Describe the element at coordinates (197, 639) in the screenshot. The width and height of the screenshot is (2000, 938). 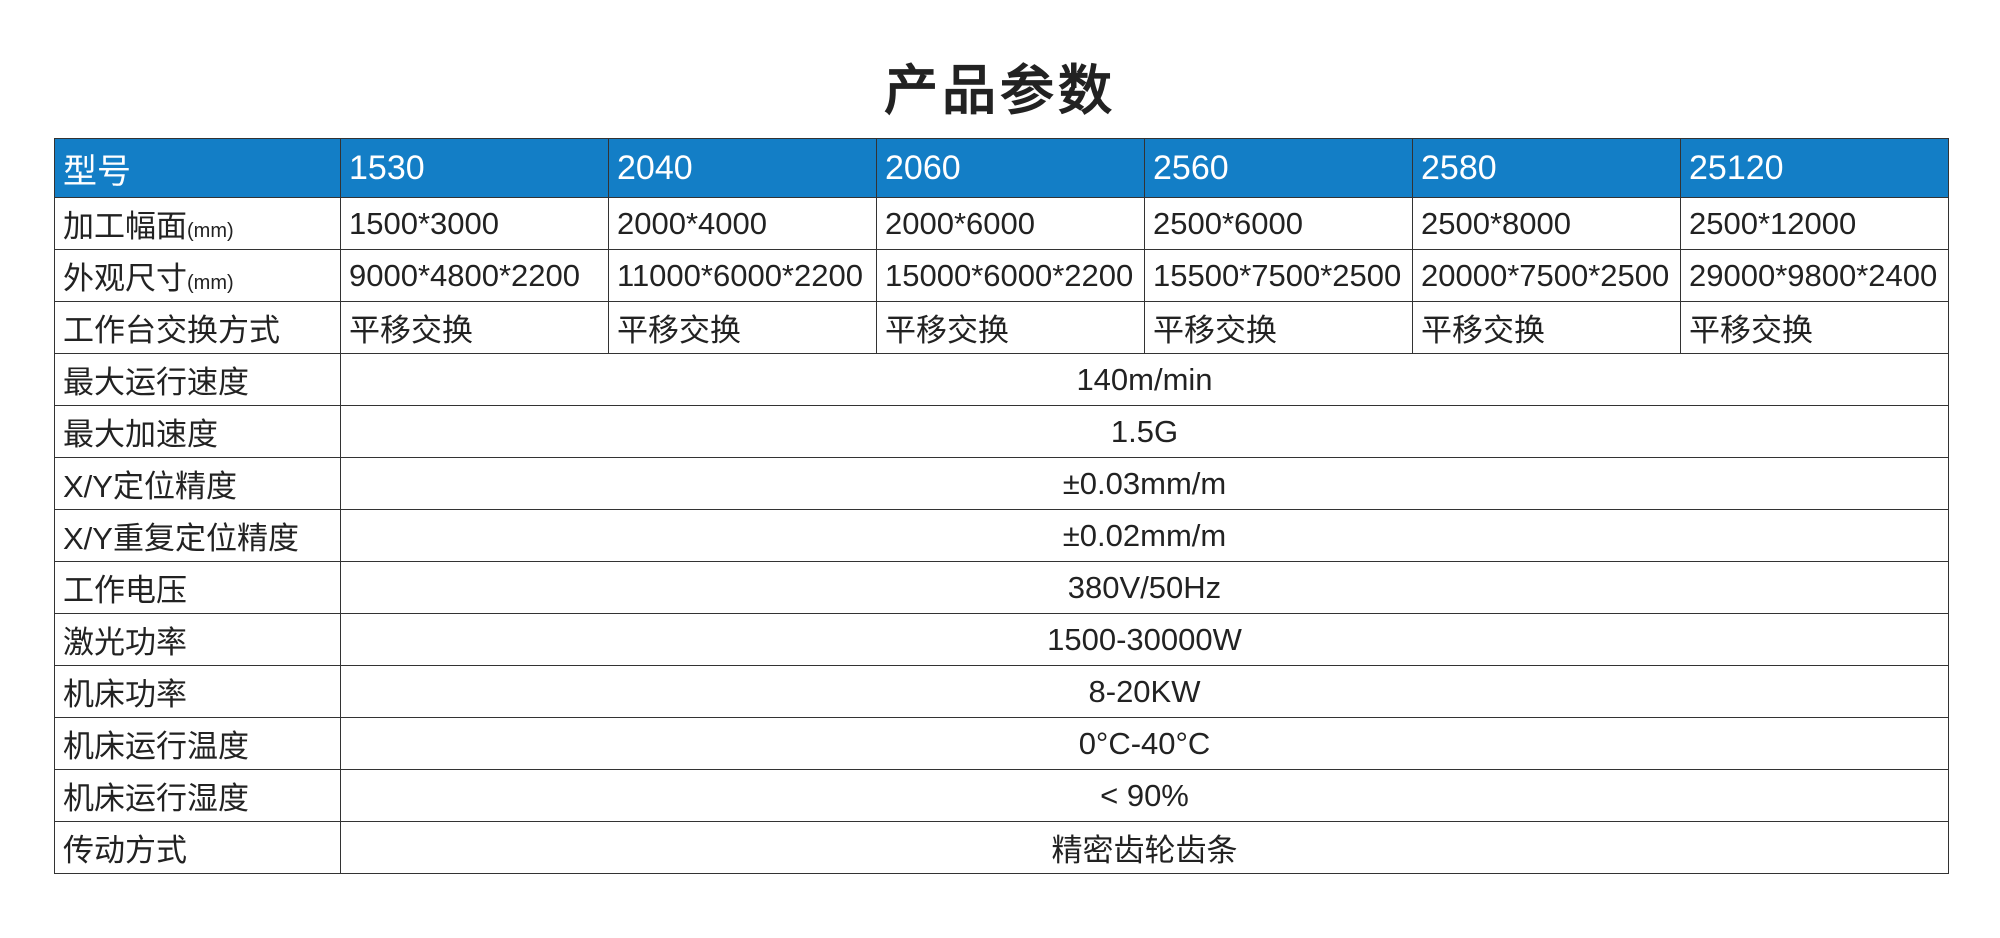
I see `row-label-cell: 激光功率` at that location.